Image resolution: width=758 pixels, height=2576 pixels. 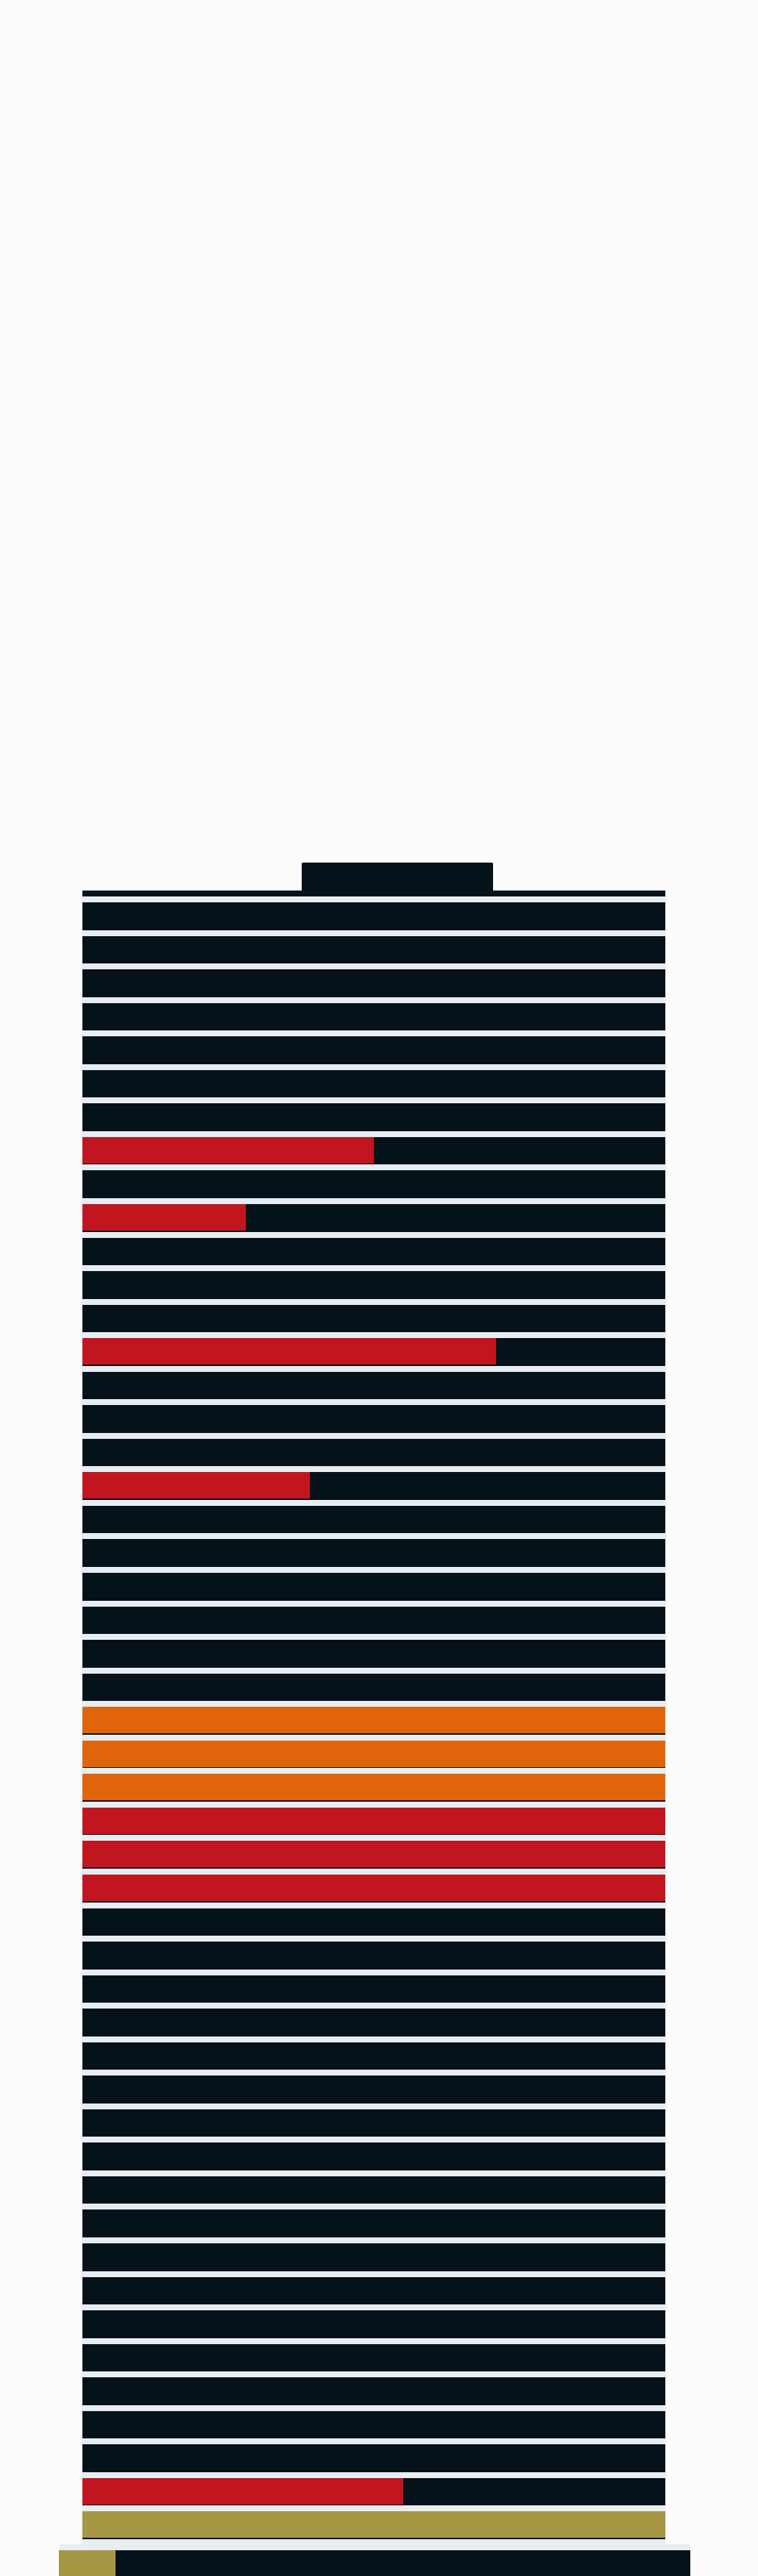 What do you see at coordinates (397, 879) in the screenshot?
I see `building-roof-cap` at bounding box center [397, 879].